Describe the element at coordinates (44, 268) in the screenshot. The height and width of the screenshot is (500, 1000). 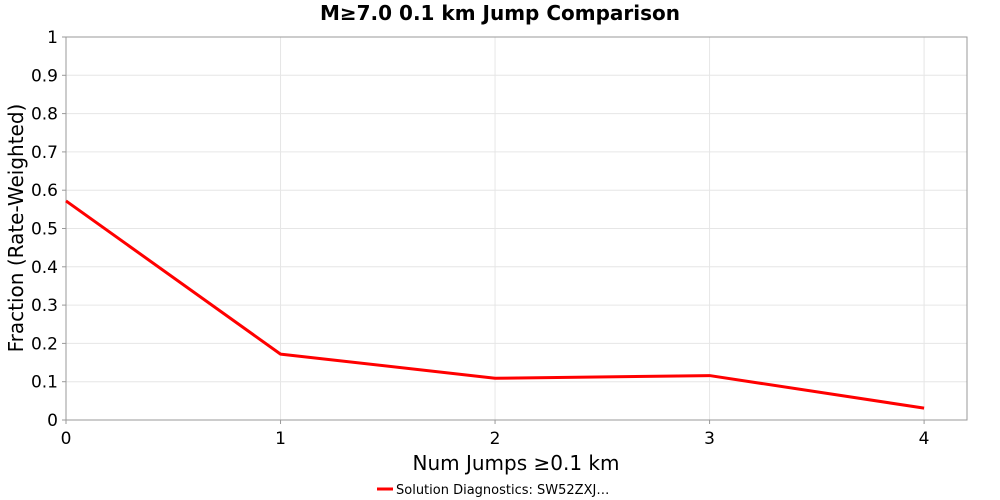
I see `y-tick-label: 0.4` at that location.